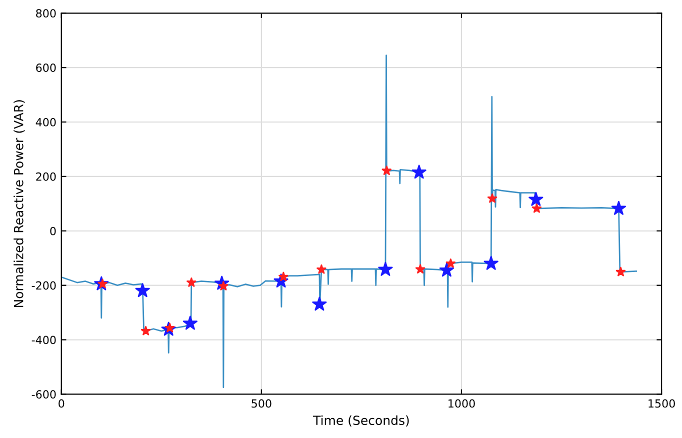 The image size is (682, 438). Describe the element at coordinates (46, 68) in the screenshot. I see `y-tick-label: 600` at that location.